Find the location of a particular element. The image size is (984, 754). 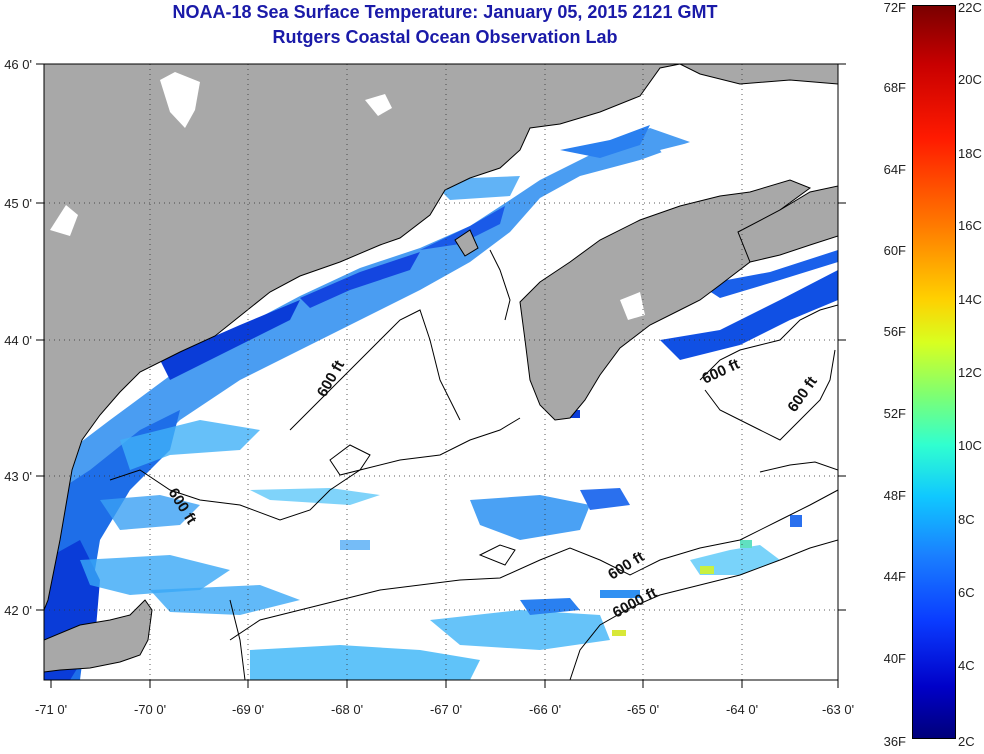

colorbar-f-label: 60F is located at coordinates (894, 250).